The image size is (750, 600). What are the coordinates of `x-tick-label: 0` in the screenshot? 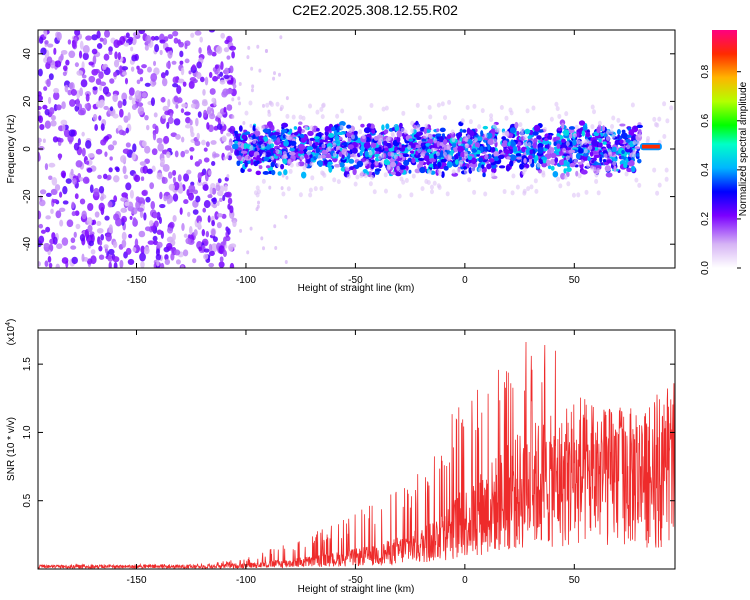 It's located at (465, 280).